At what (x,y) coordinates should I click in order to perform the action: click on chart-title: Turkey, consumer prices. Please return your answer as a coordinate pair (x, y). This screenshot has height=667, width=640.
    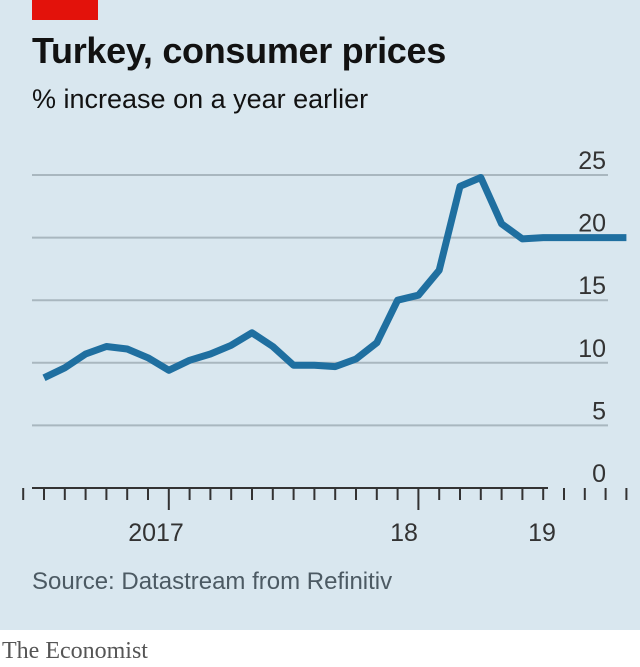
    Looking at the image, I should click on (239, 50).